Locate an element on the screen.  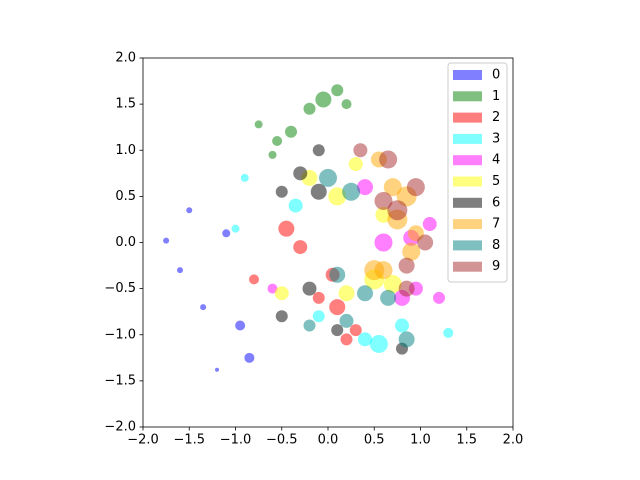
y-tick-label: 1.0 is located at coordinates (125, 150).